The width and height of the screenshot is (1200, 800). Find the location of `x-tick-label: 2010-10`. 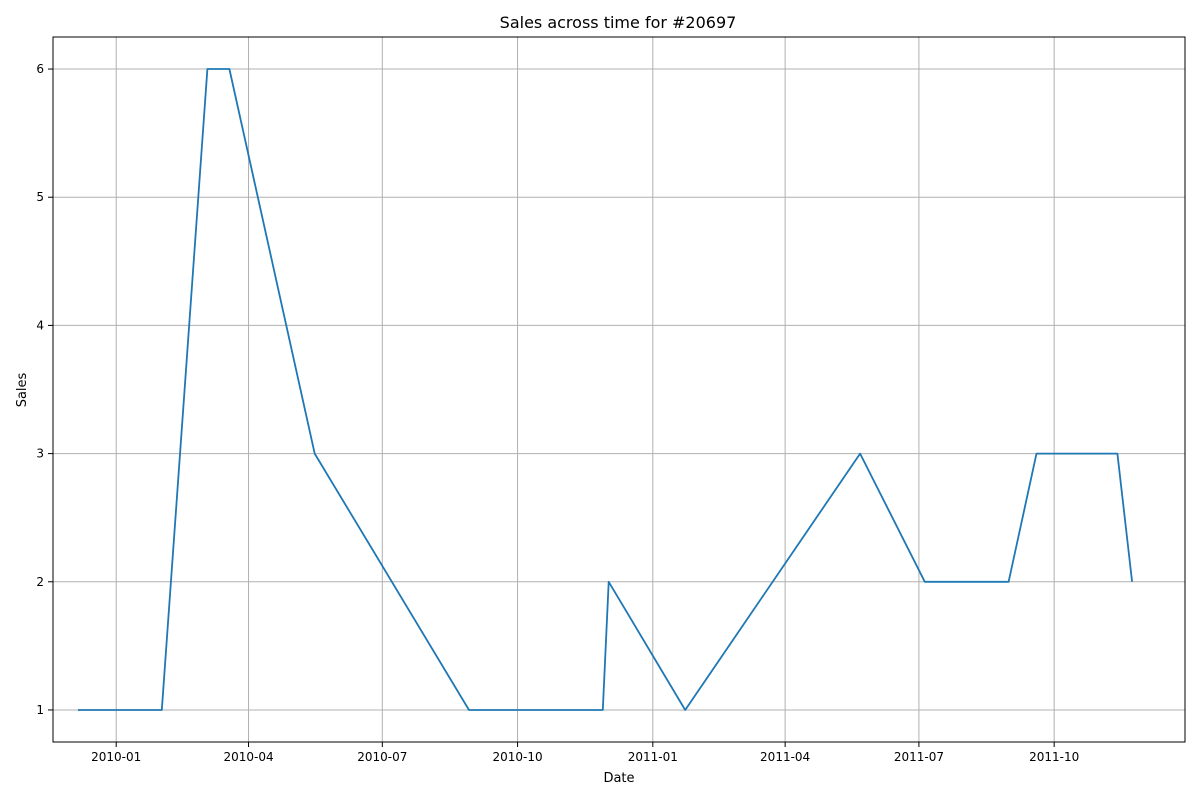

x-tick-label: 2010-10 is located at coordinates (517, 757).